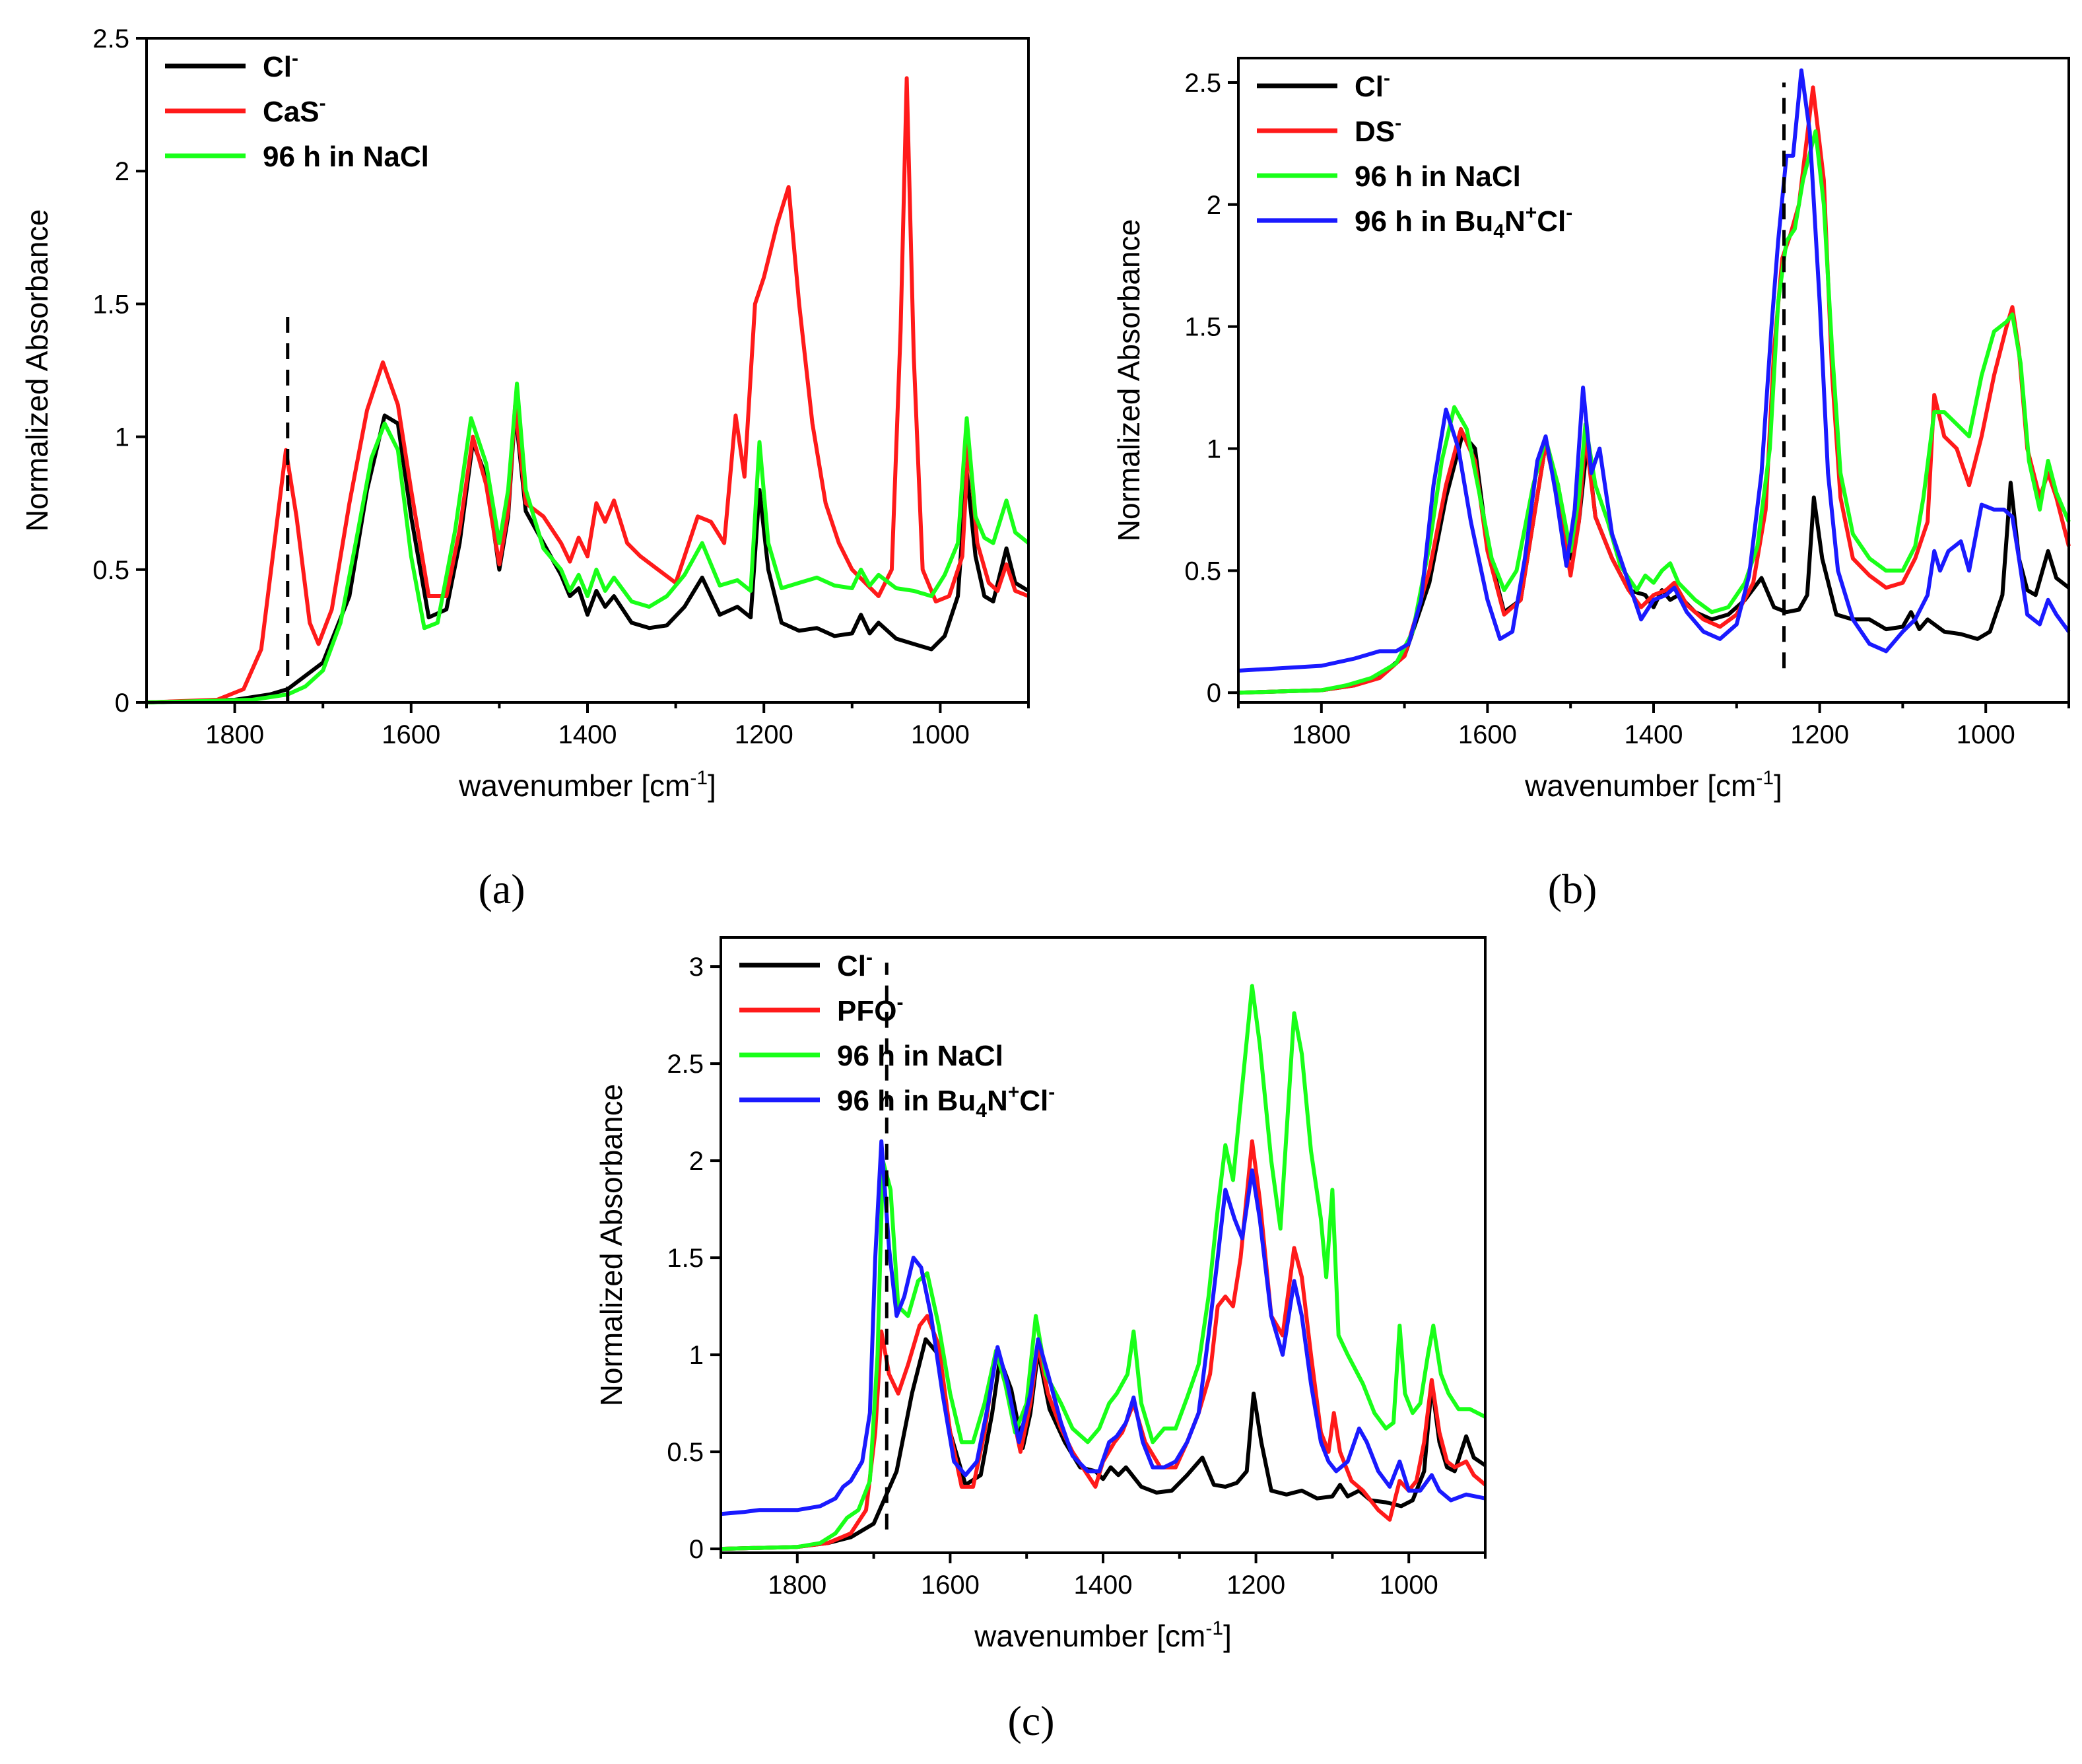 The height and width of the screenshot is (1764, 2082). I want to click on legend-label: CaS-, so click(294, 110).